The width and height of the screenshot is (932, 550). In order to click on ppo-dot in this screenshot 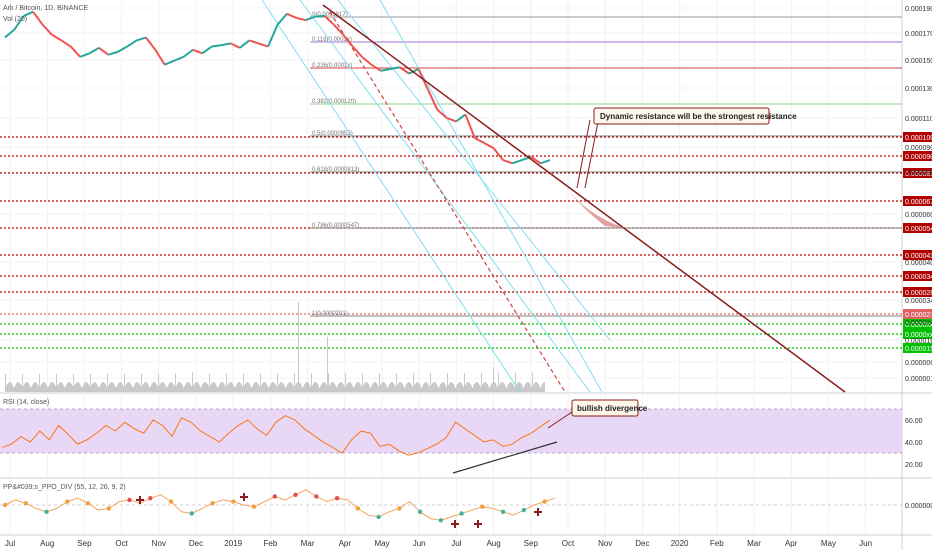, I will do `click(503, 511)`.